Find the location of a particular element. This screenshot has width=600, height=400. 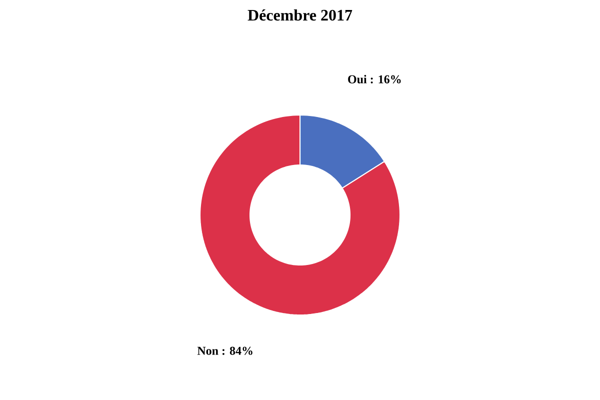

data-label: Non : 84% is located at coordinates (224, 350).